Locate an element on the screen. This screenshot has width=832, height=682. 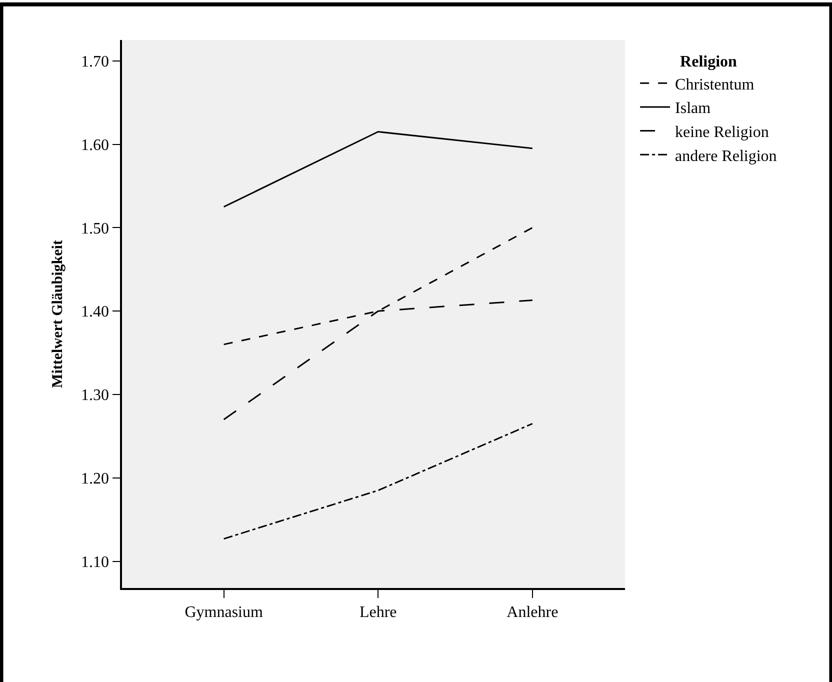
legend-label: keine Religion is located at coordinates (722, 133).